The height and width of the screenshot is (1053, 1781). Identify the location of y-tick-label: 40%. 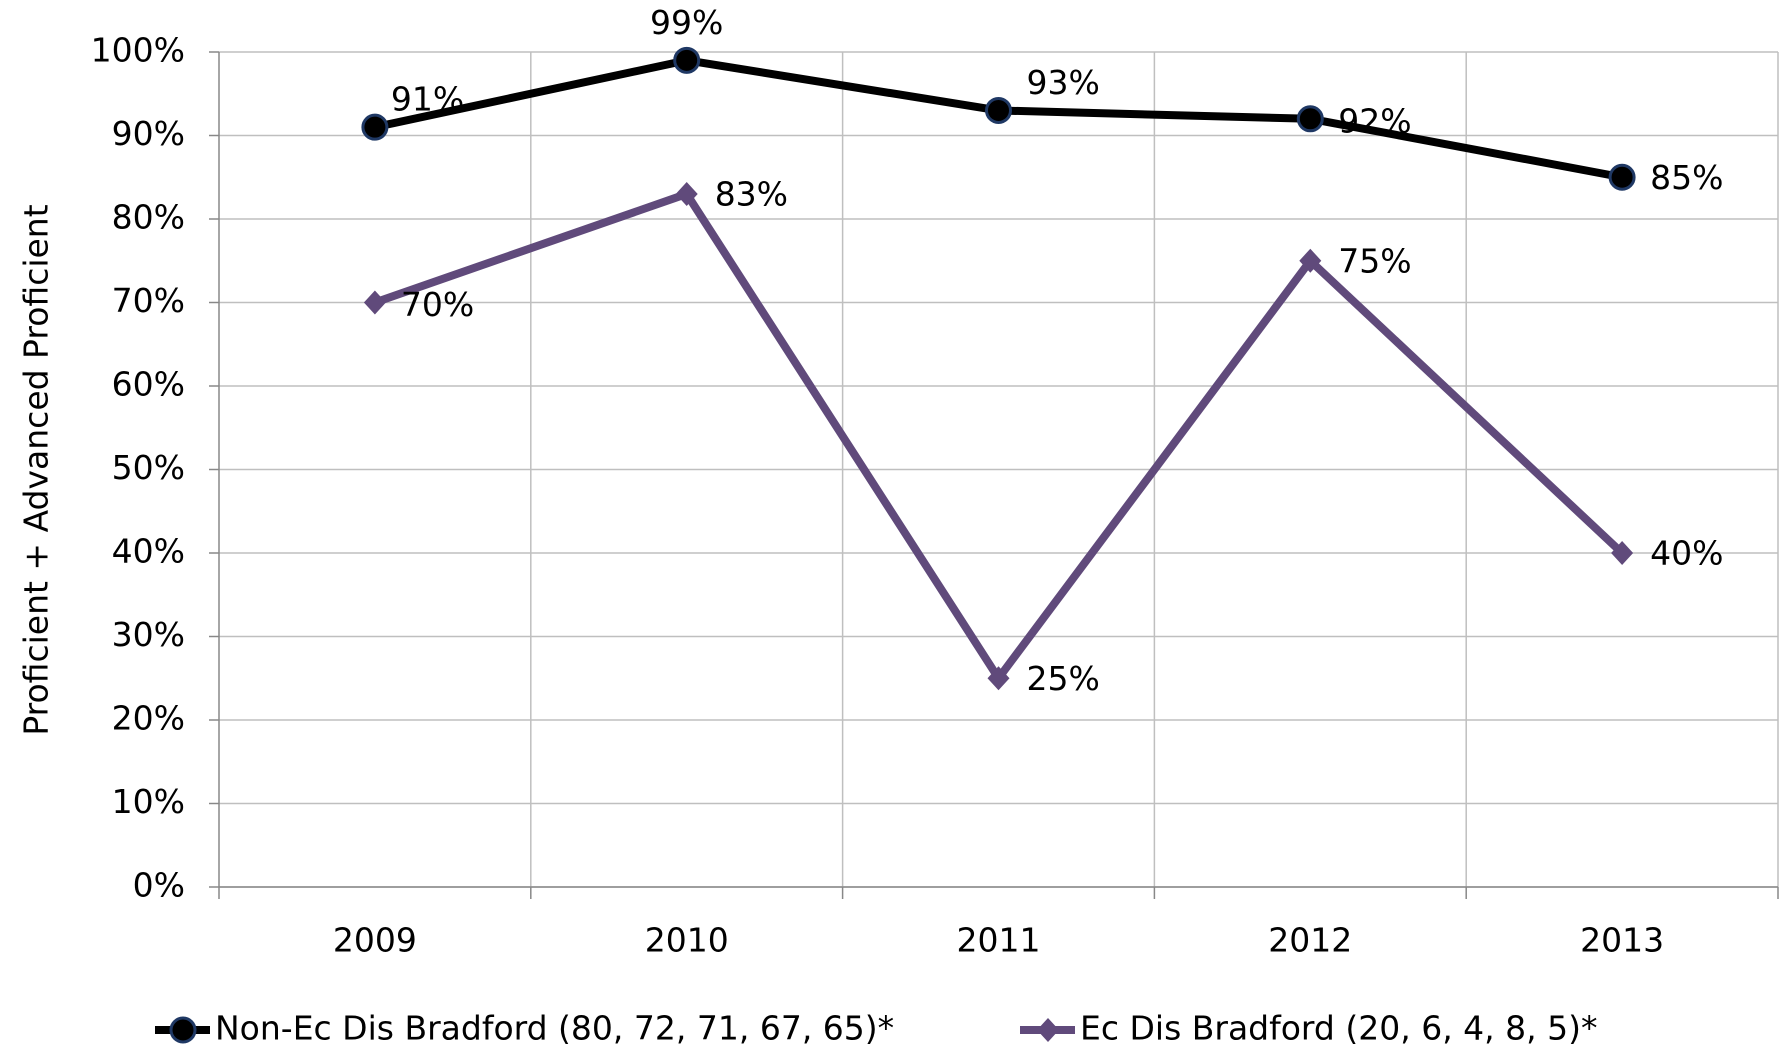
(148, 551).